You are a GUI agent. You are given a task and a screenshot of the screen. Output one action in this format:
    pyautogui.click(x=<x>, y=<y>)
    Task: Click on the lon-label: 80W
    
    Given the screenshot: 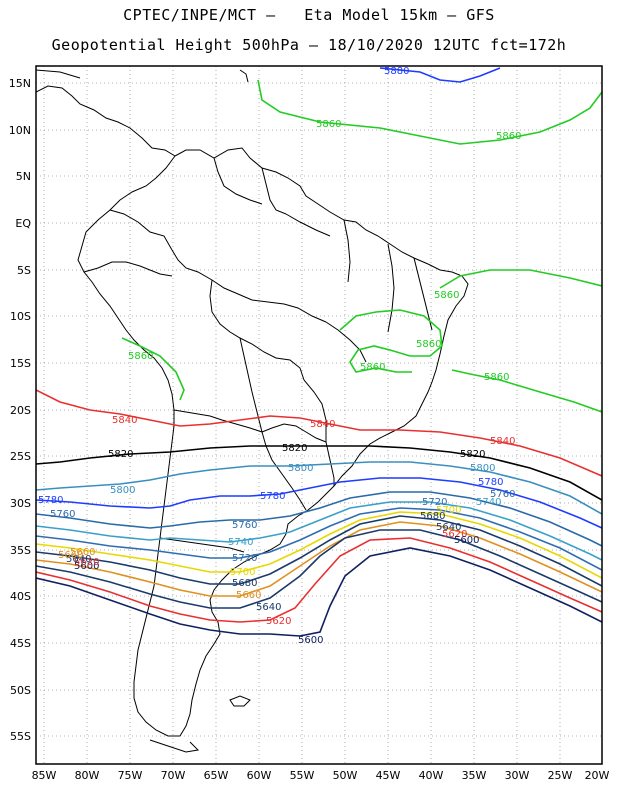 What is the action you would take?
    pyautogui.click(x=87, y=775)
    